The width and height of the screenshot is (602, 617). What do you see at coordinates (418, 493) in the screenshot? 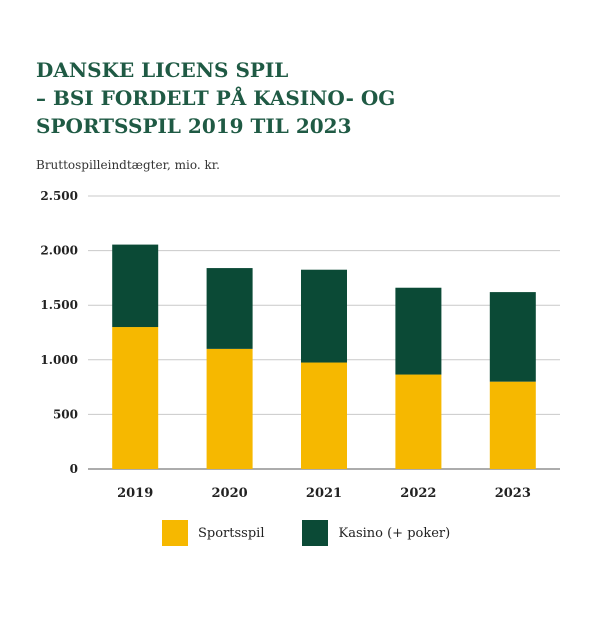
I see `x-tick-label: 2022` at bounding box center [418, 493].